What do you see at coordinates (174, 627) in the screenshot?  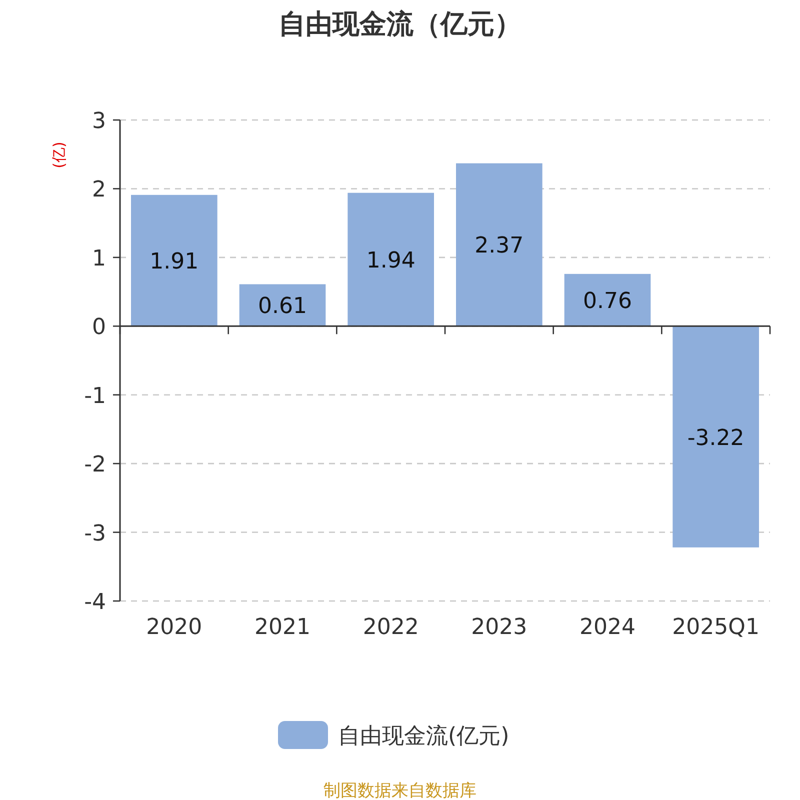 I see `x-tick-label: 2020` at bounding box center [174, 627].